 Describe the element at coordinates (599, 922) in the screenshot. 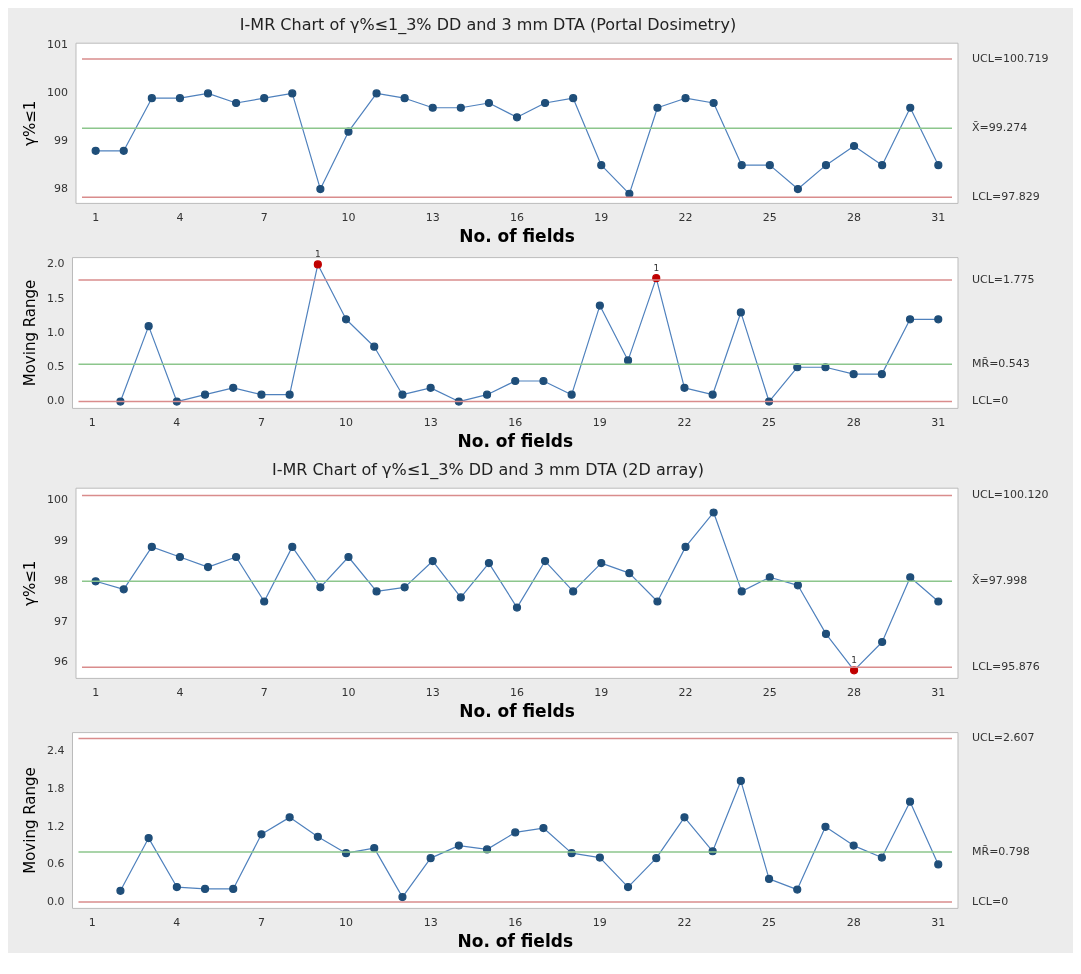

I see `x-tick-label: 19` at that location.